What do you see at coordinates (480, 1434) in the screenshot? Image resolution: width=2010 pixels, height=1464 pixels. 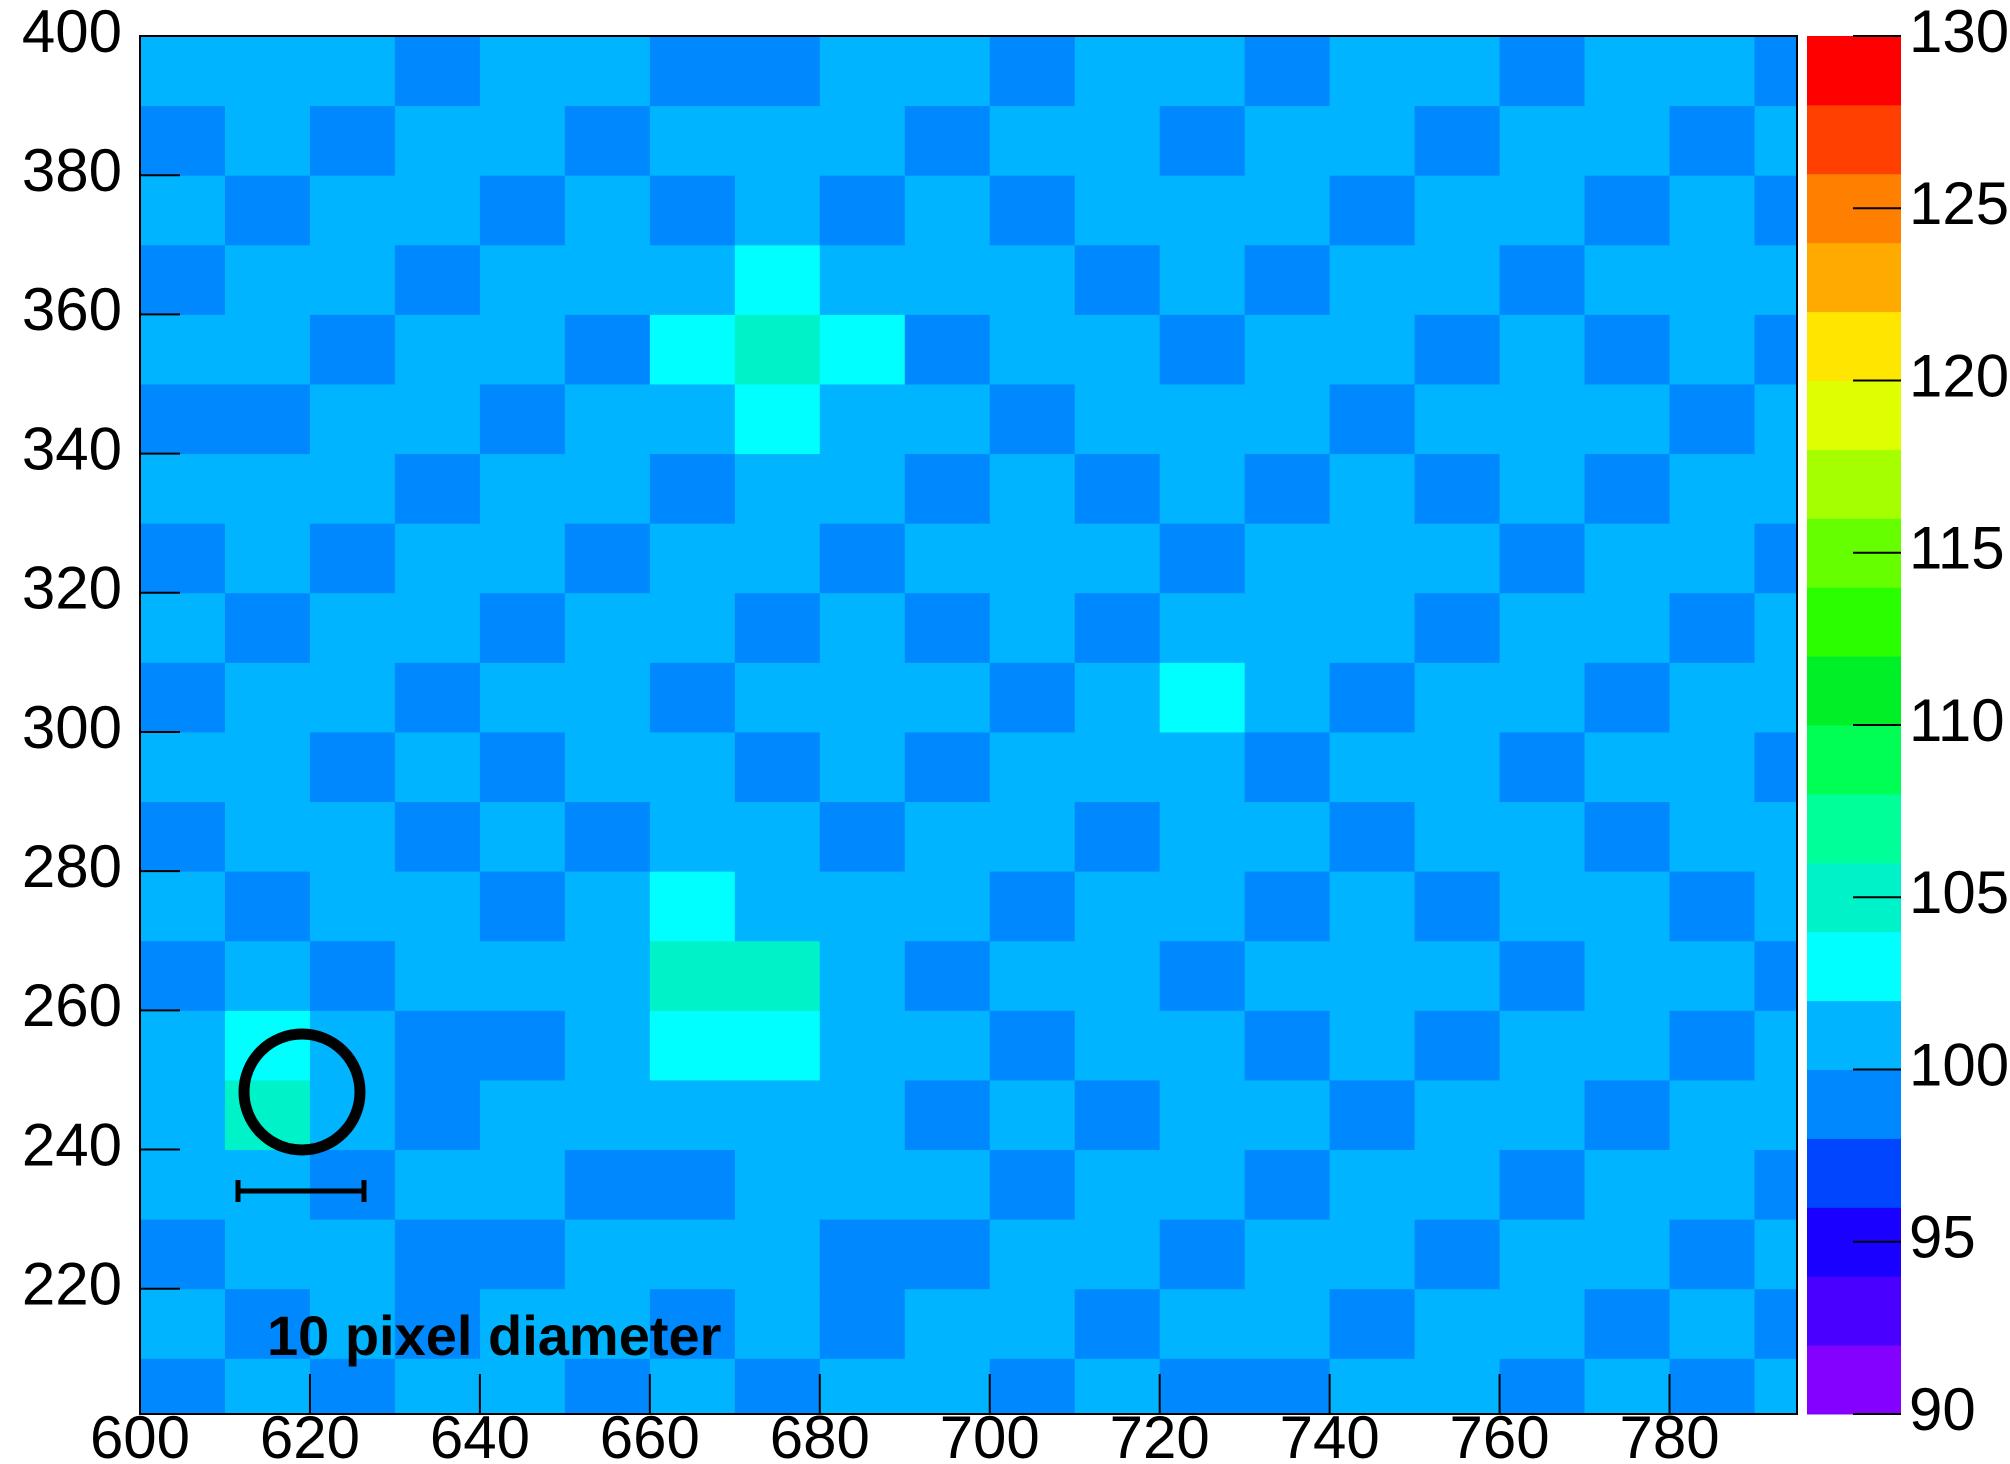 I see `x-tick-label: 640` at bounding box center [480, 1434].